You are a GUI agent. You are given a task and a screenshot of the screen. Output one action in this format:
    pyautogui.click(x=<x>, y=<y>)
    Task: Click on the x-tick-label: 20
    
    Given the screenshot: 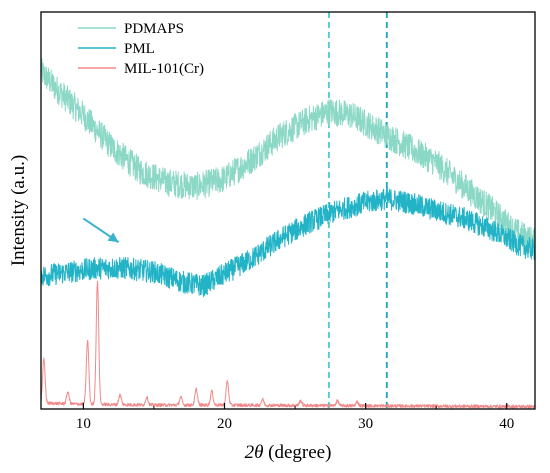 What is the action you would take?
    pyautogui.click(x=224, y=424)
    